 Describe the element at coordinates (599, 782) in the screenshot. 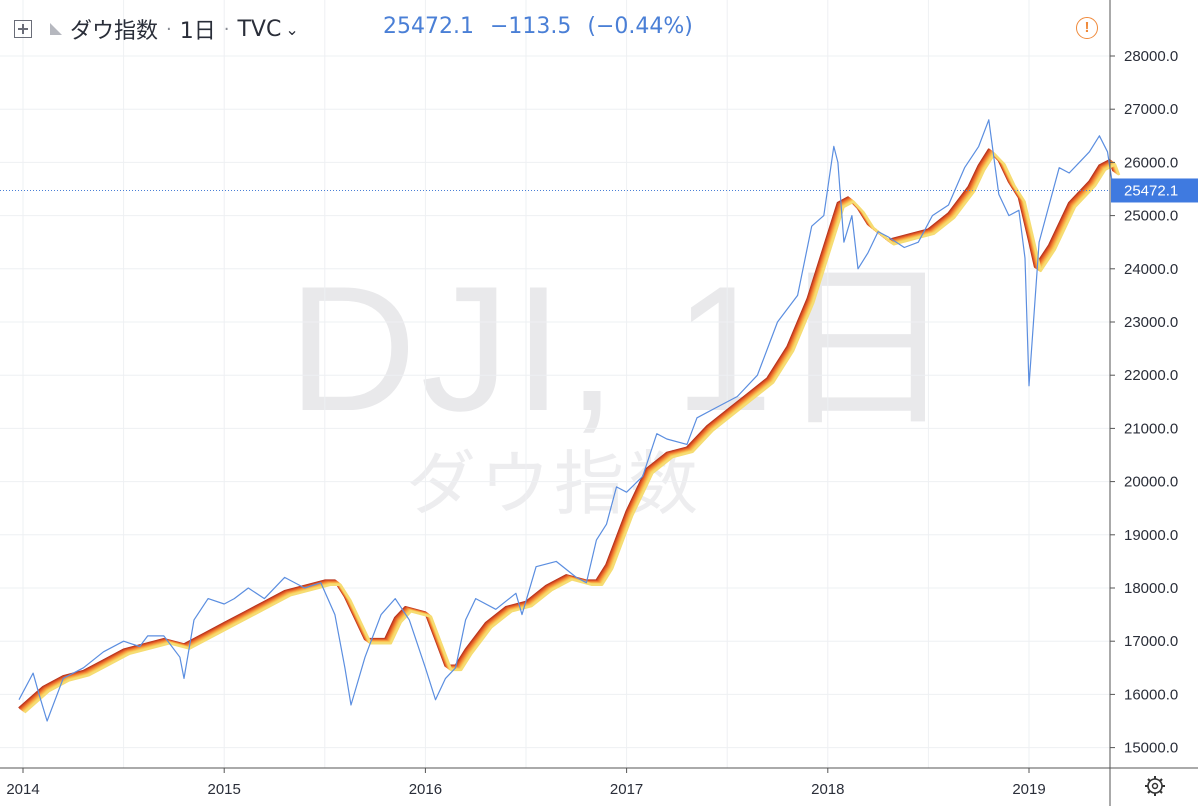

I see `time-axis: 2014 2015 2016 2017 2018 2019` at that location.